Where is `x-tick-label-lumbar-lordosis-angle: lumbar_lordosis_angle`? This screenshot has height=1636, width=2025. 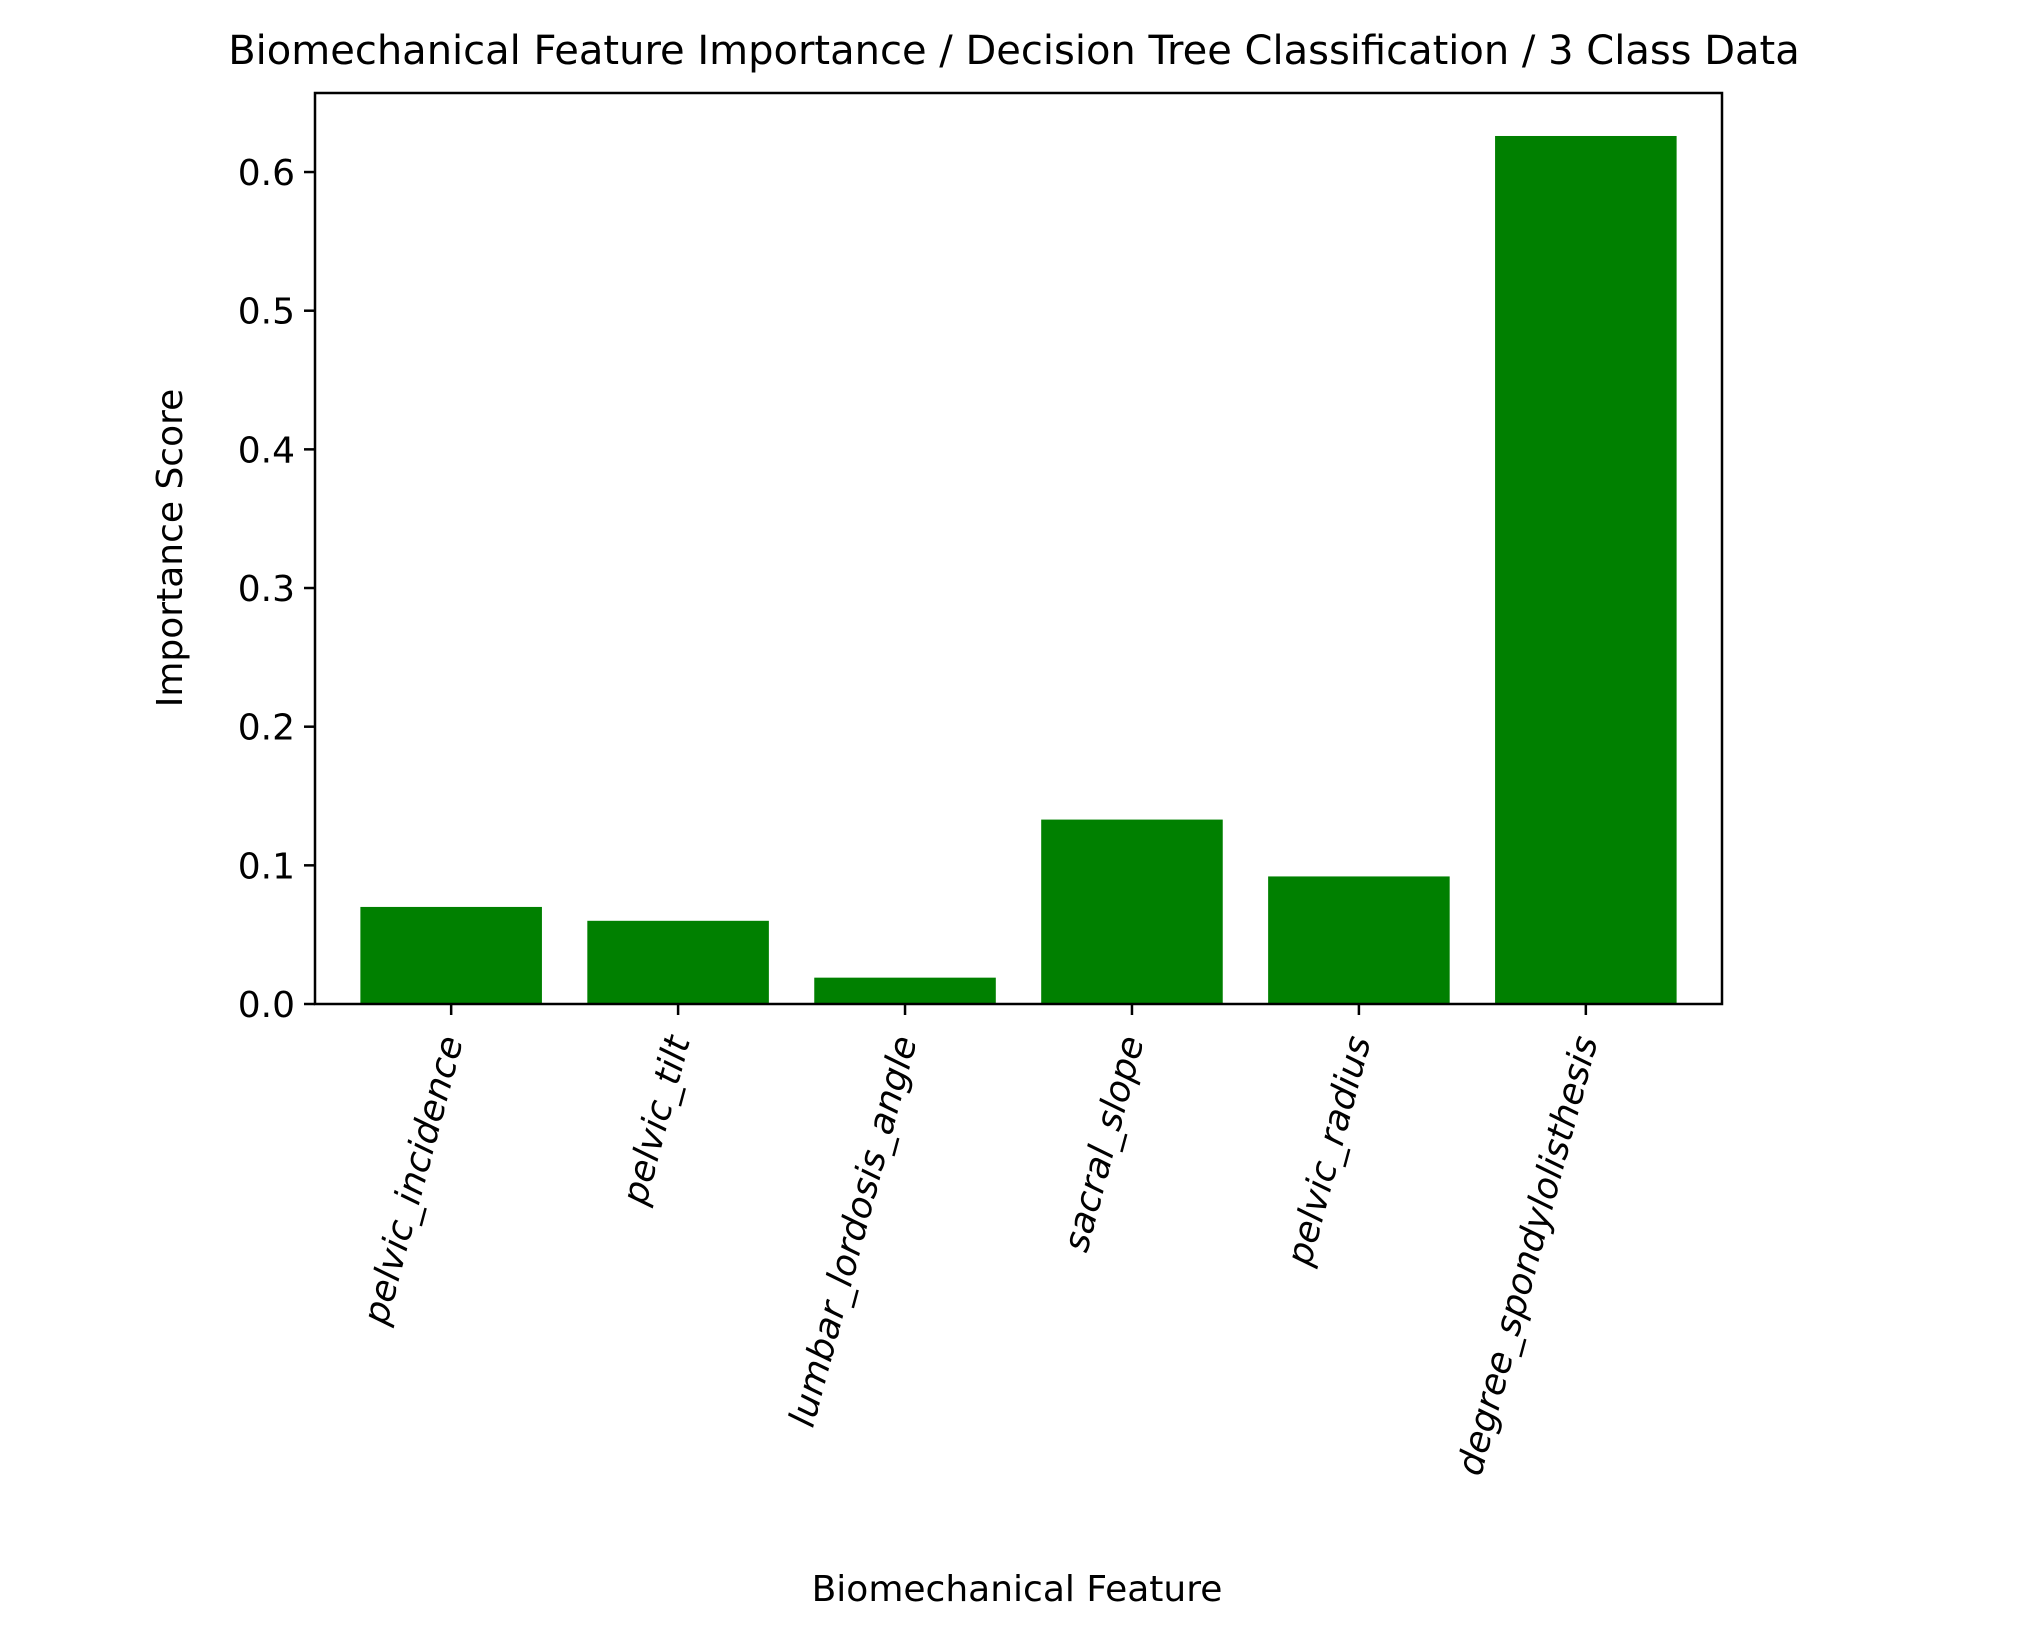
x-tick-label-lumbar-lordosis-angle: lumbar_lordosis_angle is located at coordinates (854, 1232).